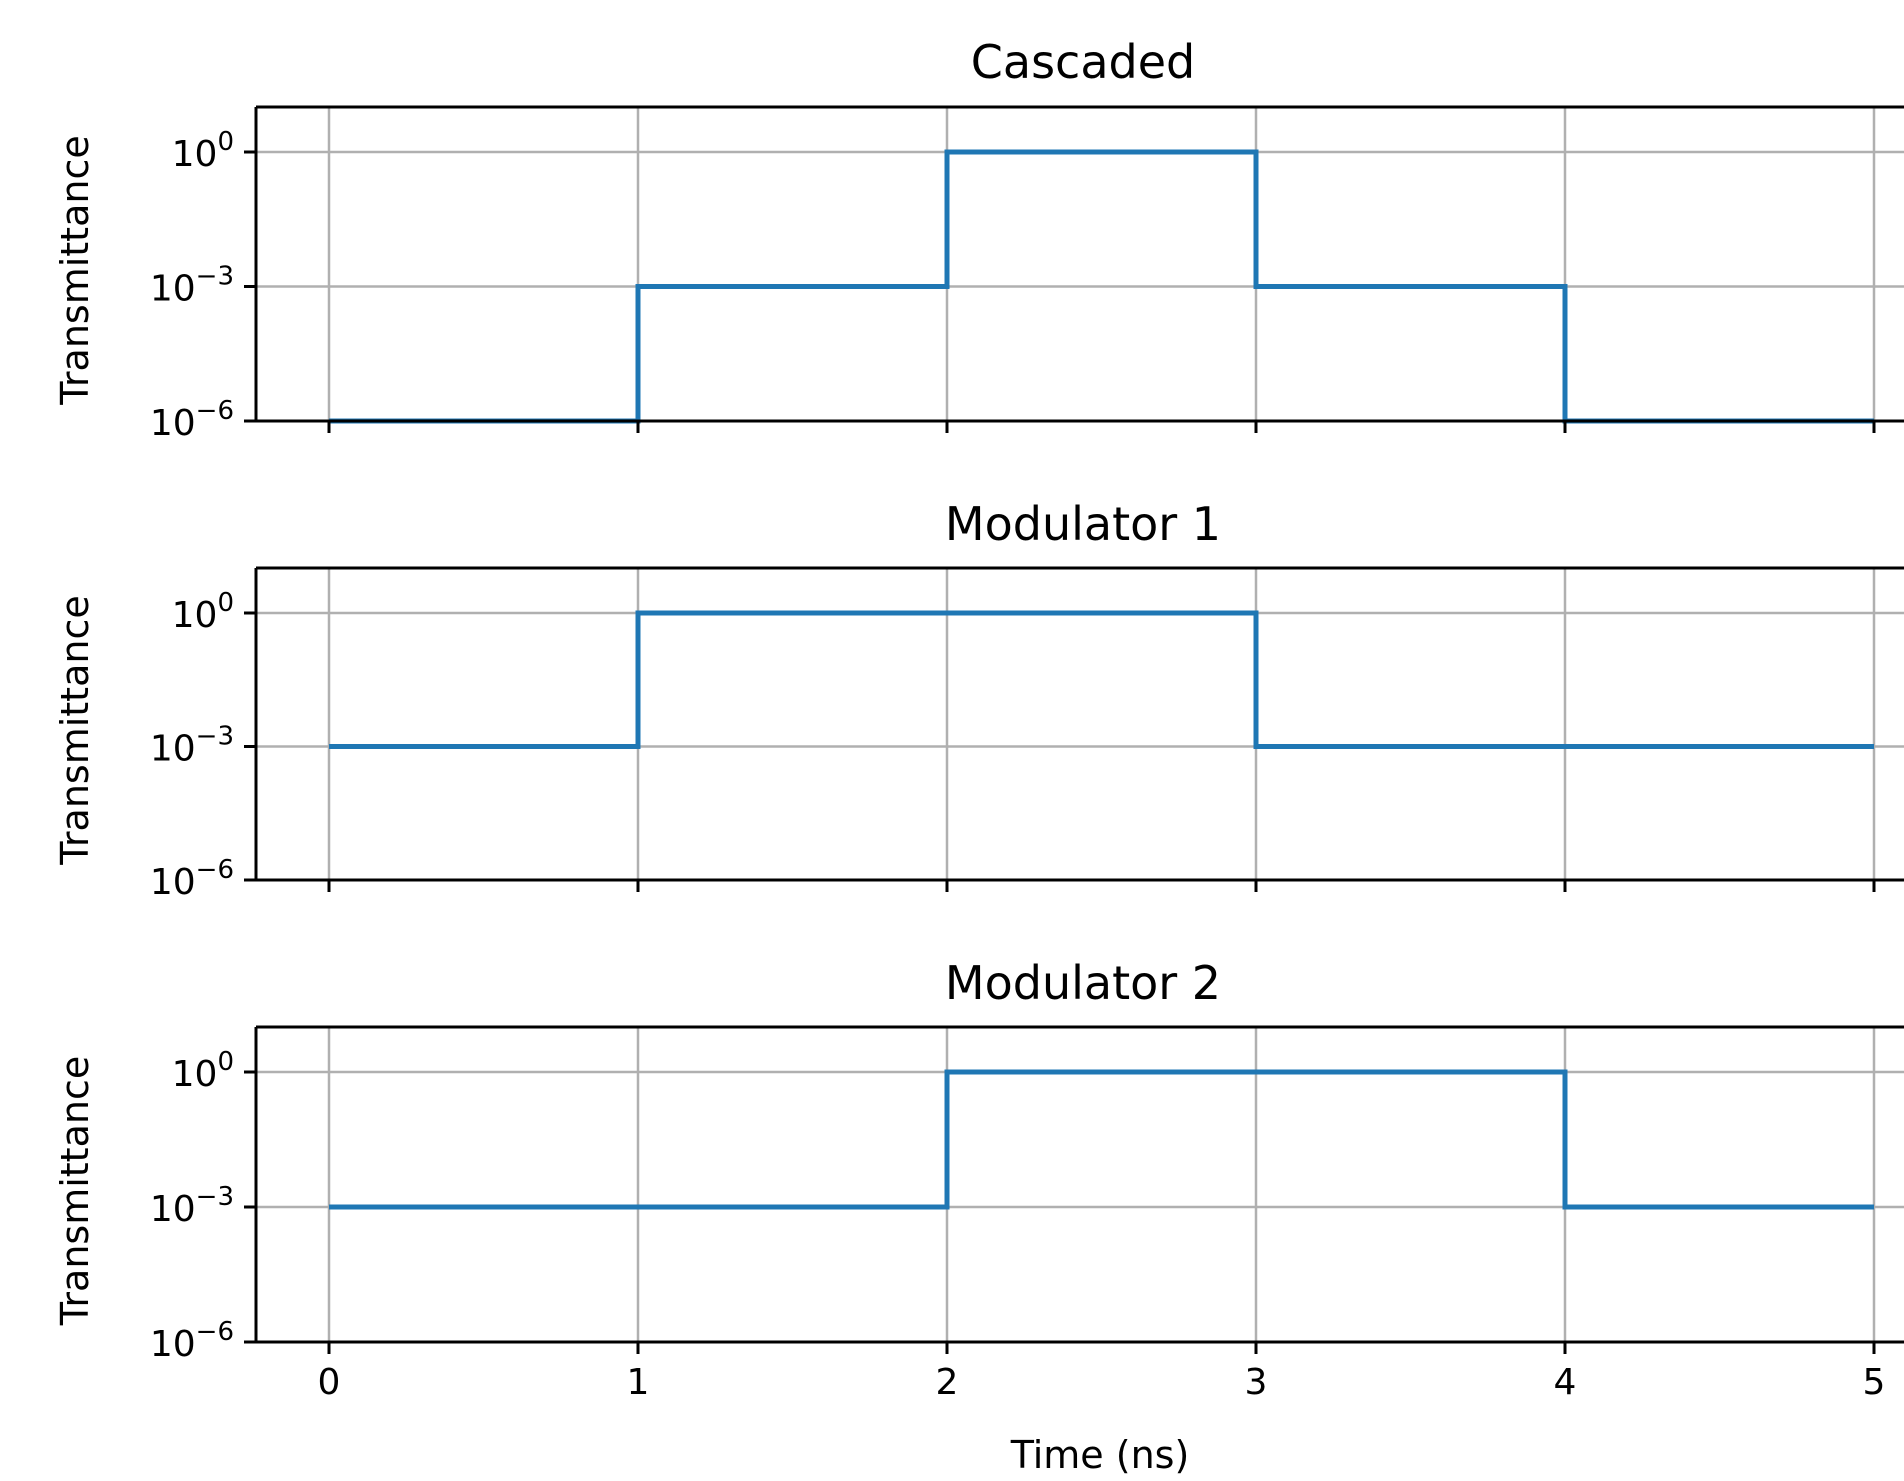 The height and width of the screenshot is (1481, 1904). What do you see at coordinates (1874, 1382) in the screenshot?
I see `x-tick-label: 5` at bounding box center [1874, 1382].